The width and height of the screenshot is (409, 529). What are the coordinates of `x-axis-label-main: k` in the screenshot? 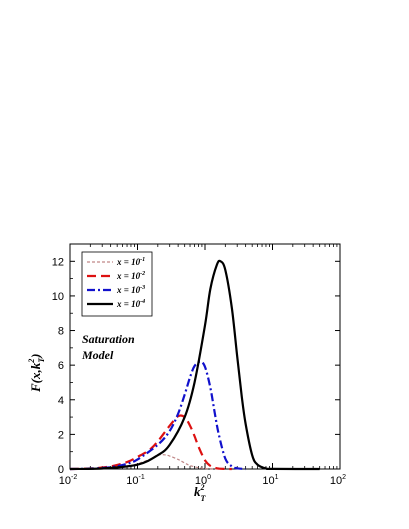 It's located at (197, 491).